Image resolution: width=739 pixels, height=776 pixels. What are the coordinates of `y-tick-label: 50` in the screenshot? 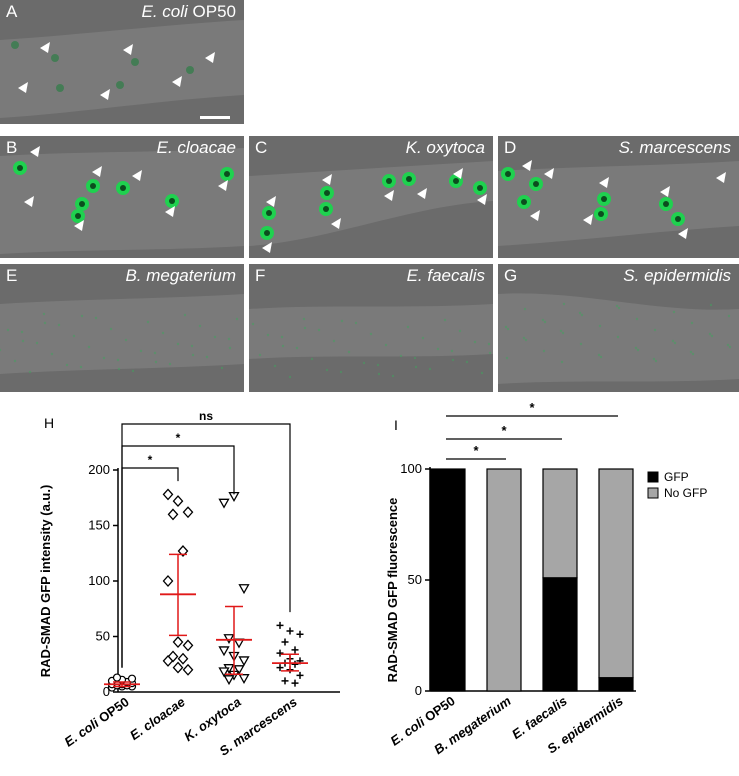 It's located at (103, 636).